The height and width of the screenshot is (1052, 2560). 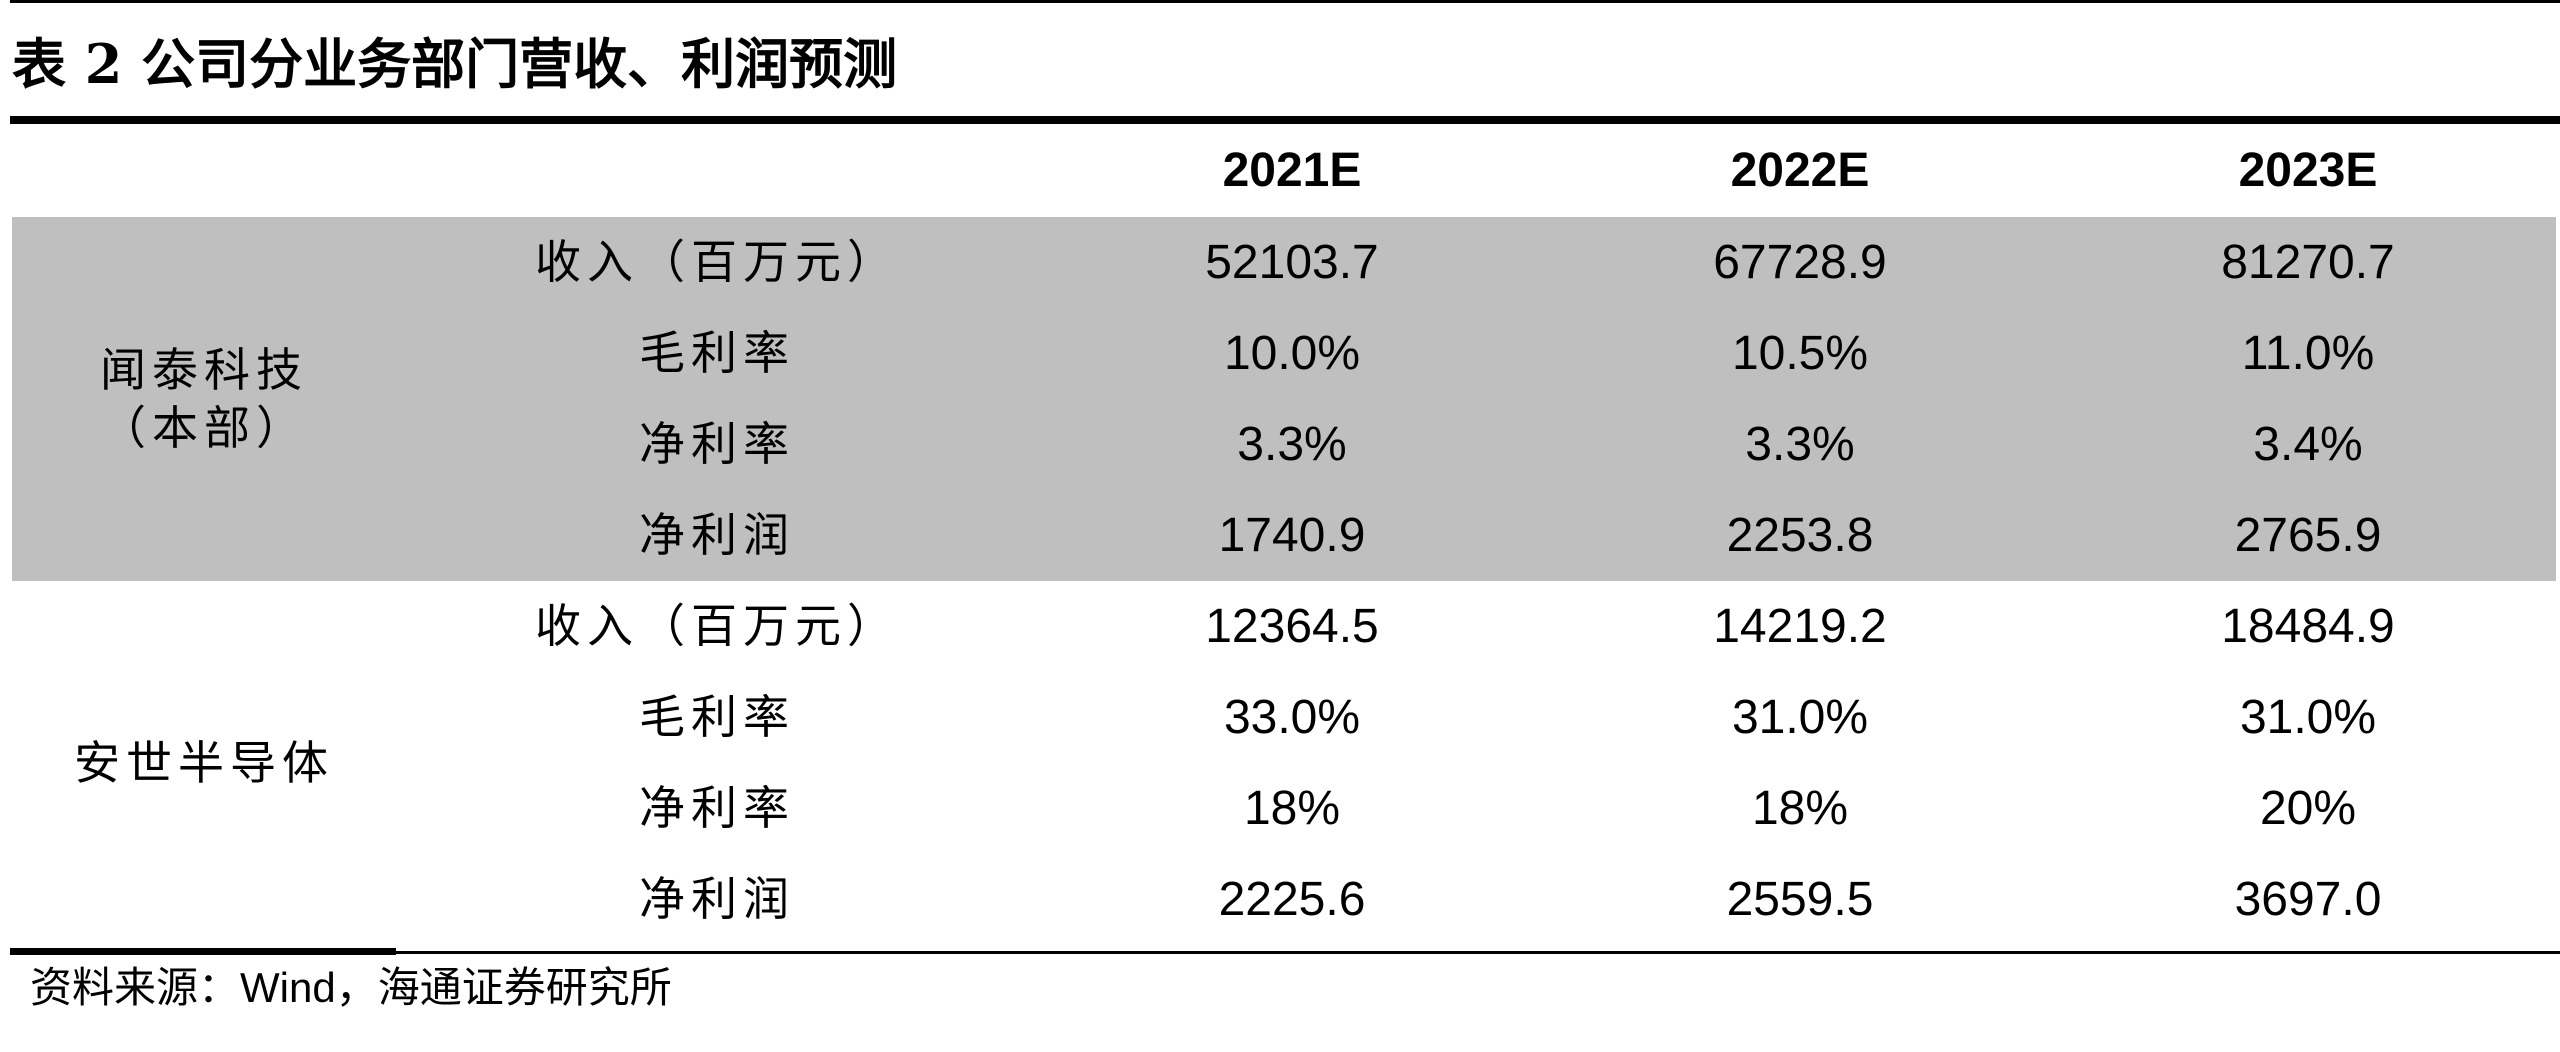 What do you see at coordinates (1292, 535) in the screenshot?
I see `value-cell: 1740.9` at bounding box center [1292, 535].